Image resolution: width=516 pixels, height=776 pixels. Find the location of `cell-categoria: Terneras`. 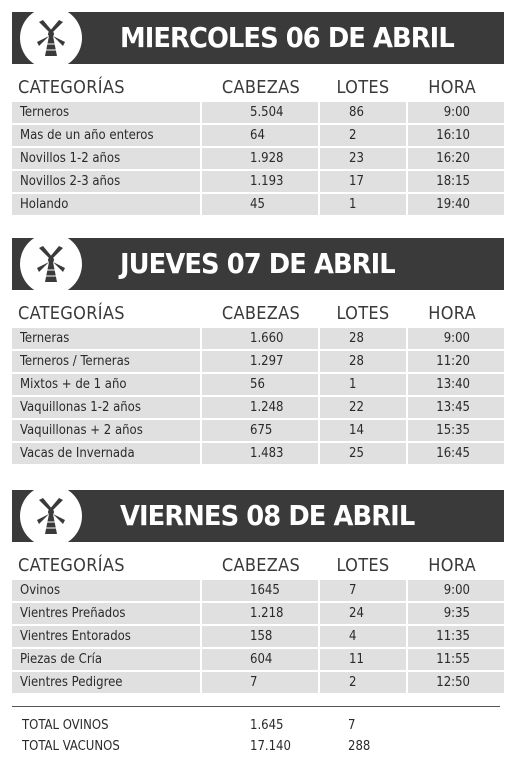

cell-categoria: Terneras is located at coordinates (106, 338).